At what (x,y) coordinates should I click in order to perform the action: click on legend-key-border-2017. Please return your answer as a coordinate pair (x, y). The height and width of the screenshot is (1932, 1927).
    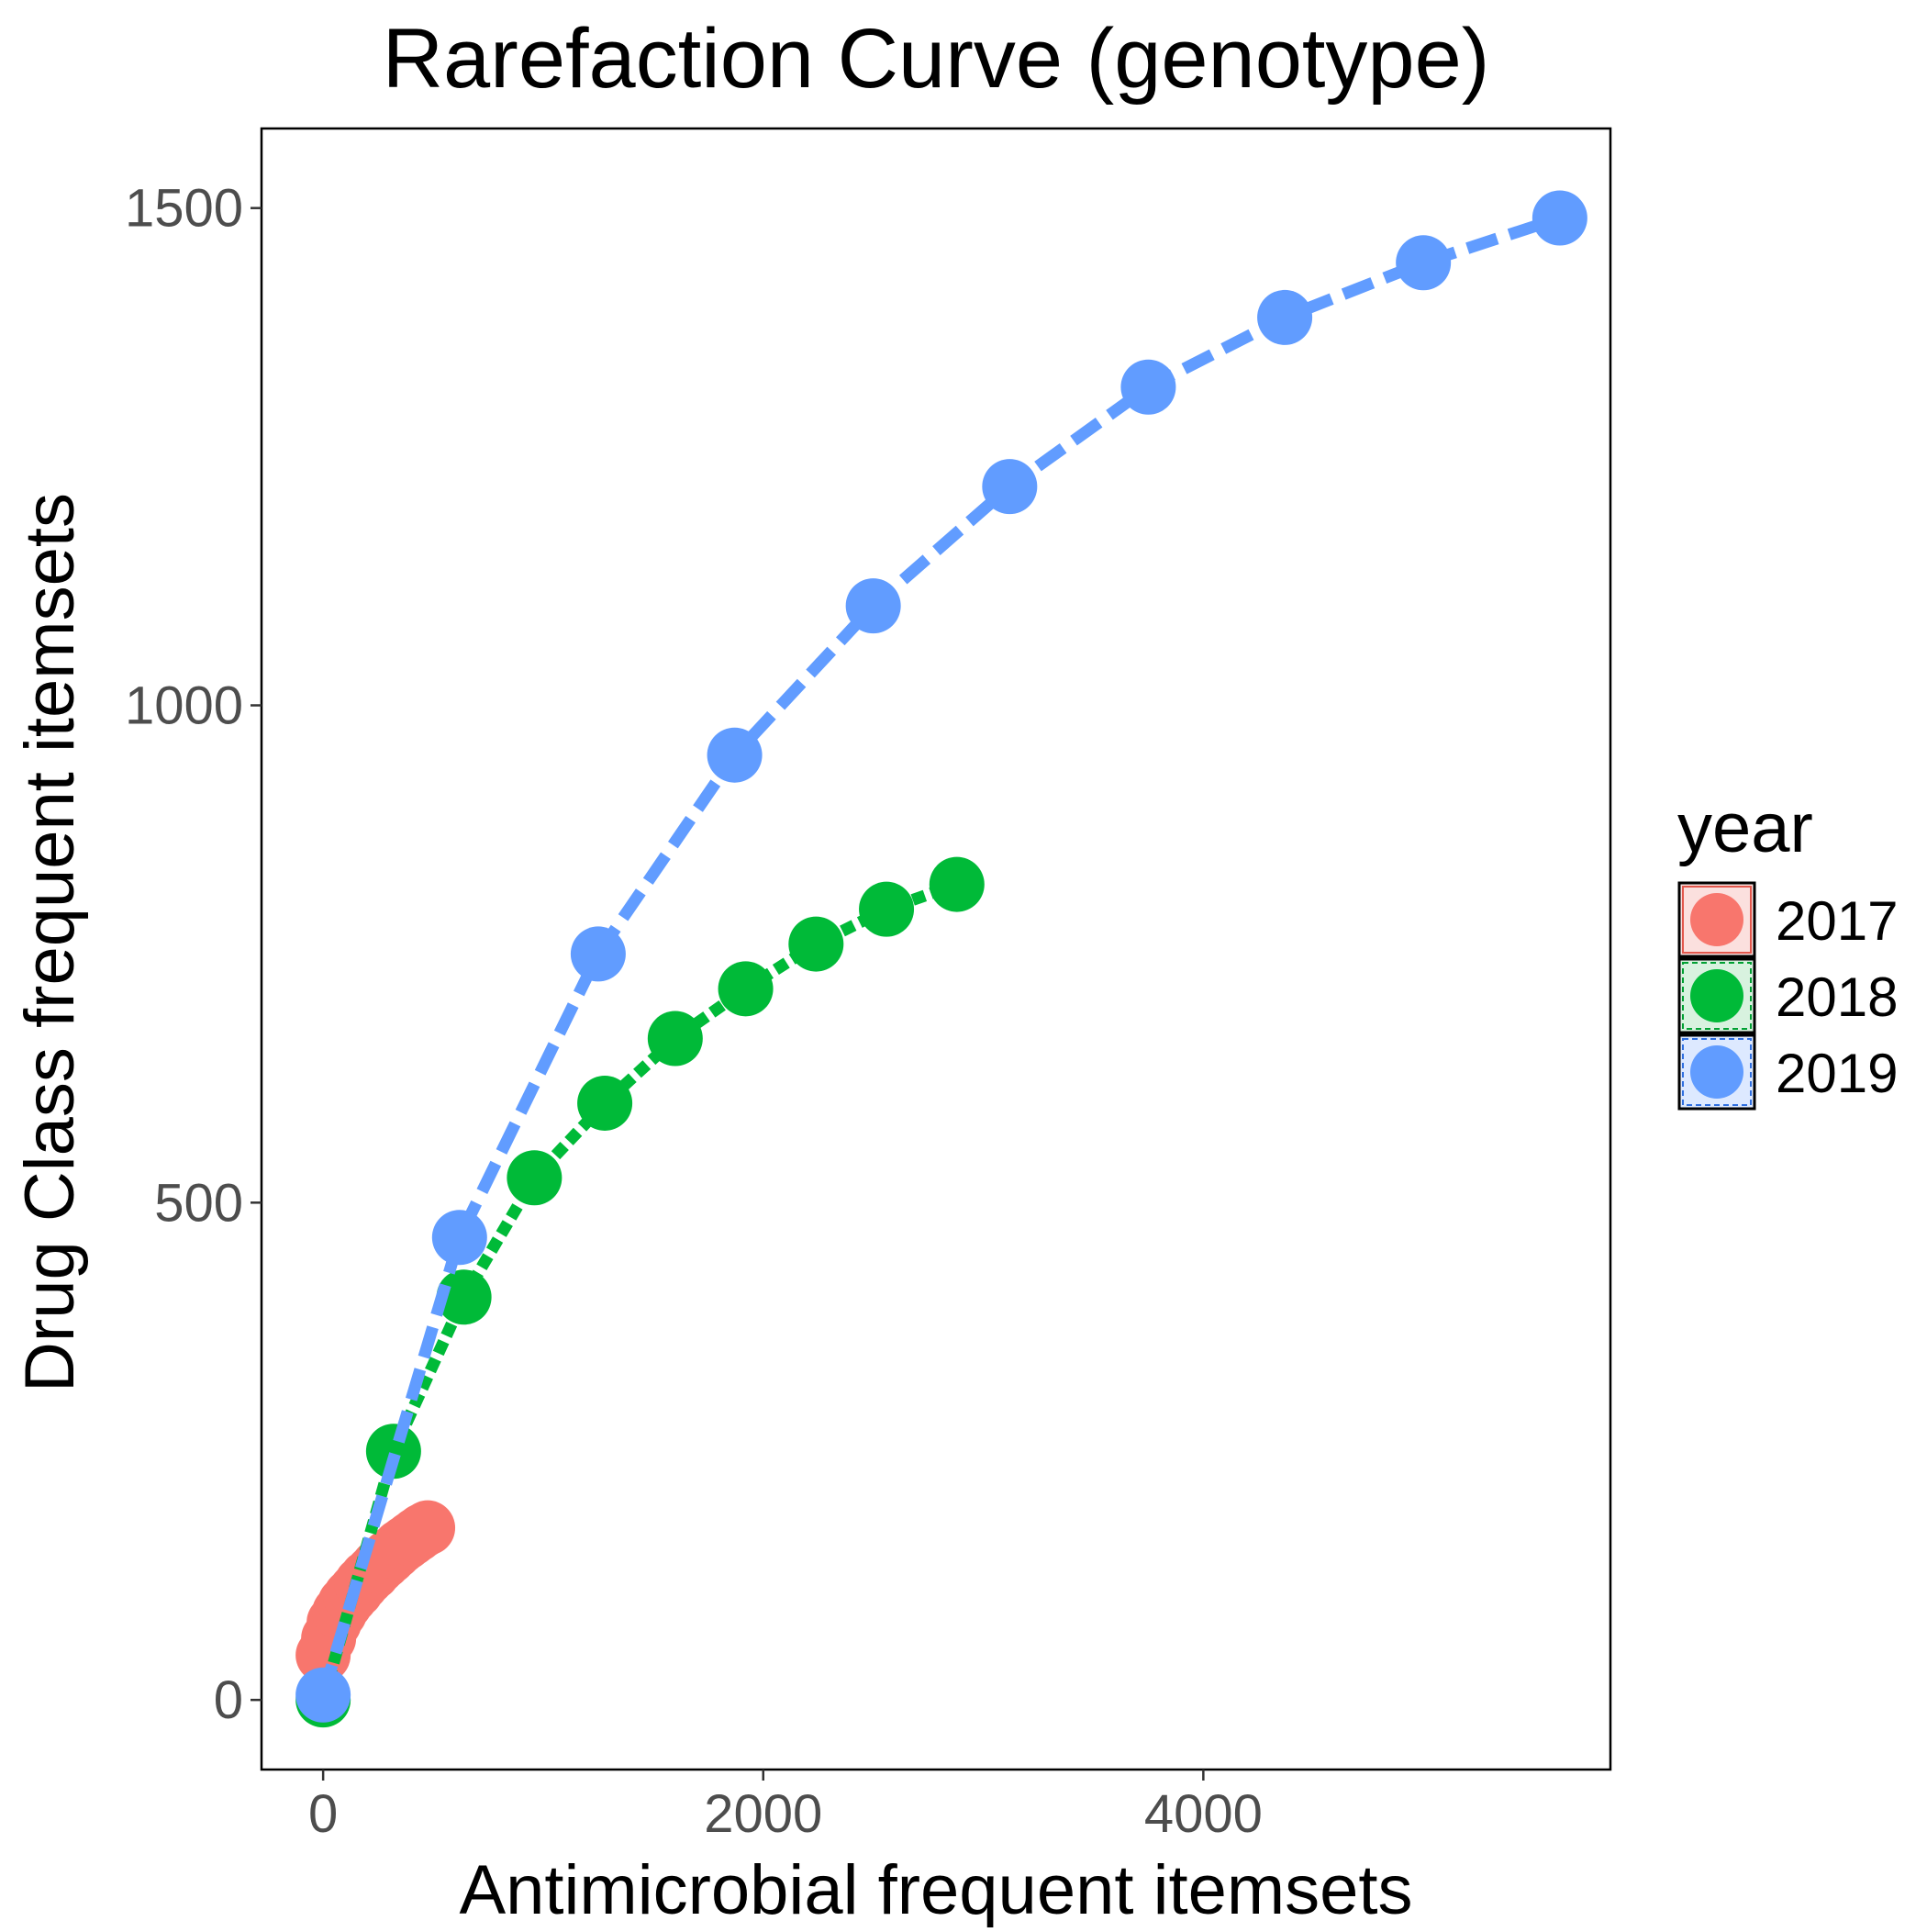
    Looking at the image, I should click on (1717, 920).